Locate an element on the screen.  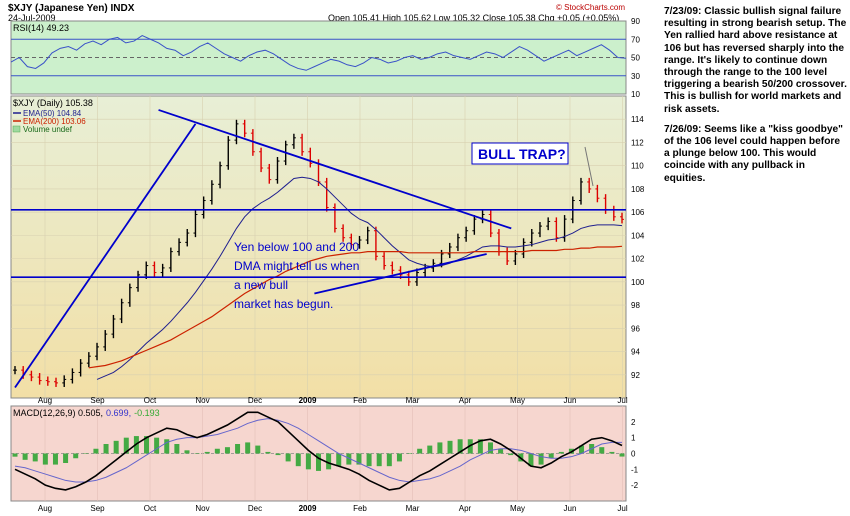
macd-tick-label: -2 is located at coordinates (635, 485).